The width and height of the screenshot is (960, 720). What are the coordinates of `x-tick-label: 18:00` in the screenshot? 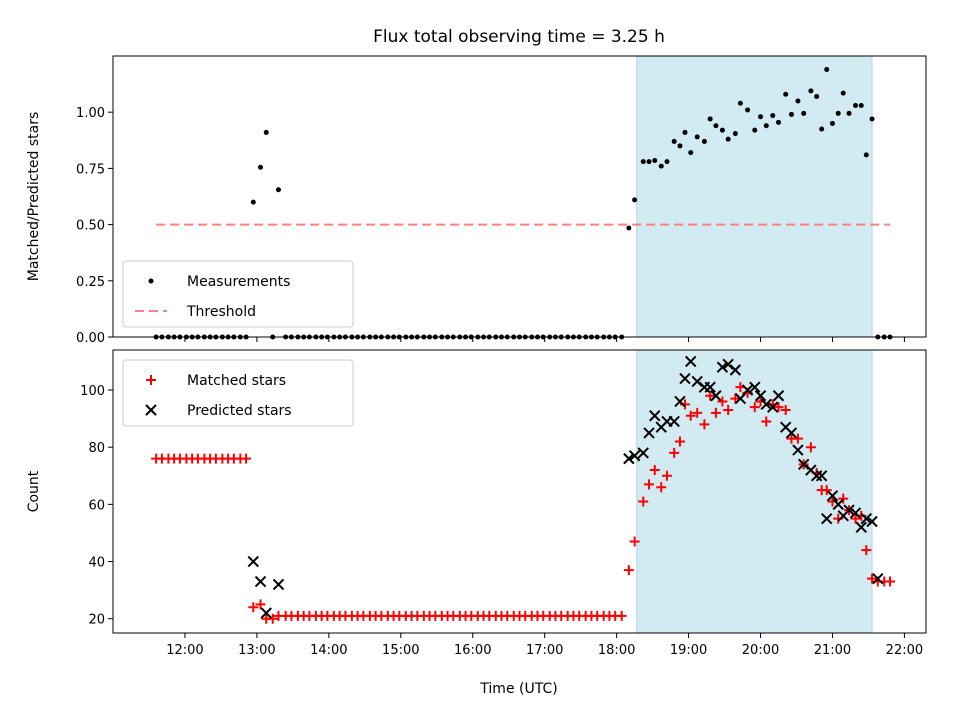 It's located at (616, 650).